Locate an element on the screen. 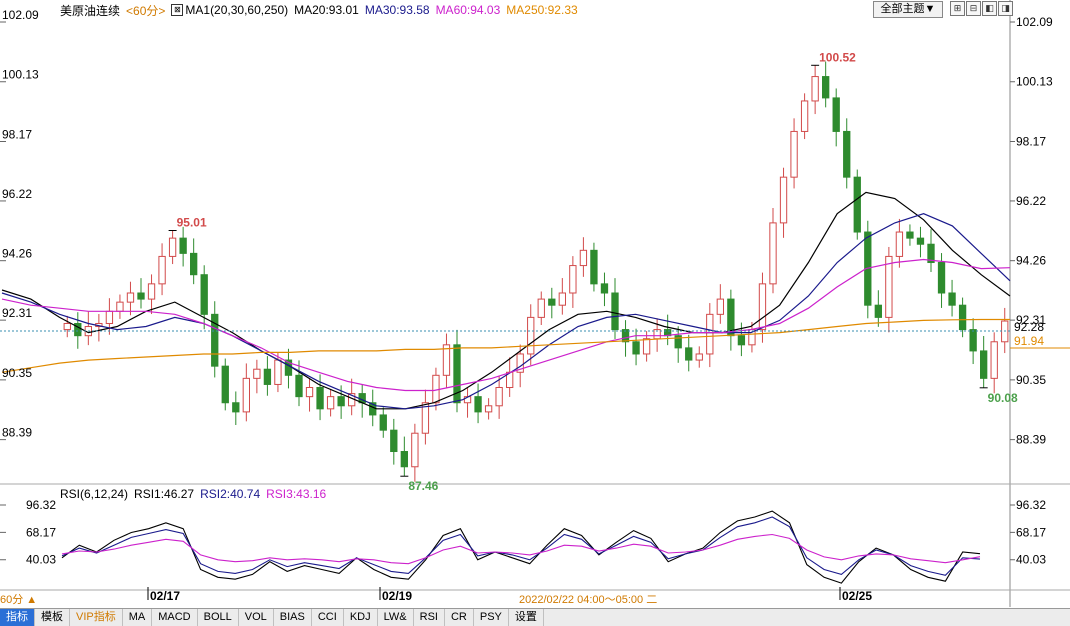 This screenshot has width=1070, height=626. rsi1-value: RSI1:46.27 is located at coordinates (164, 494).